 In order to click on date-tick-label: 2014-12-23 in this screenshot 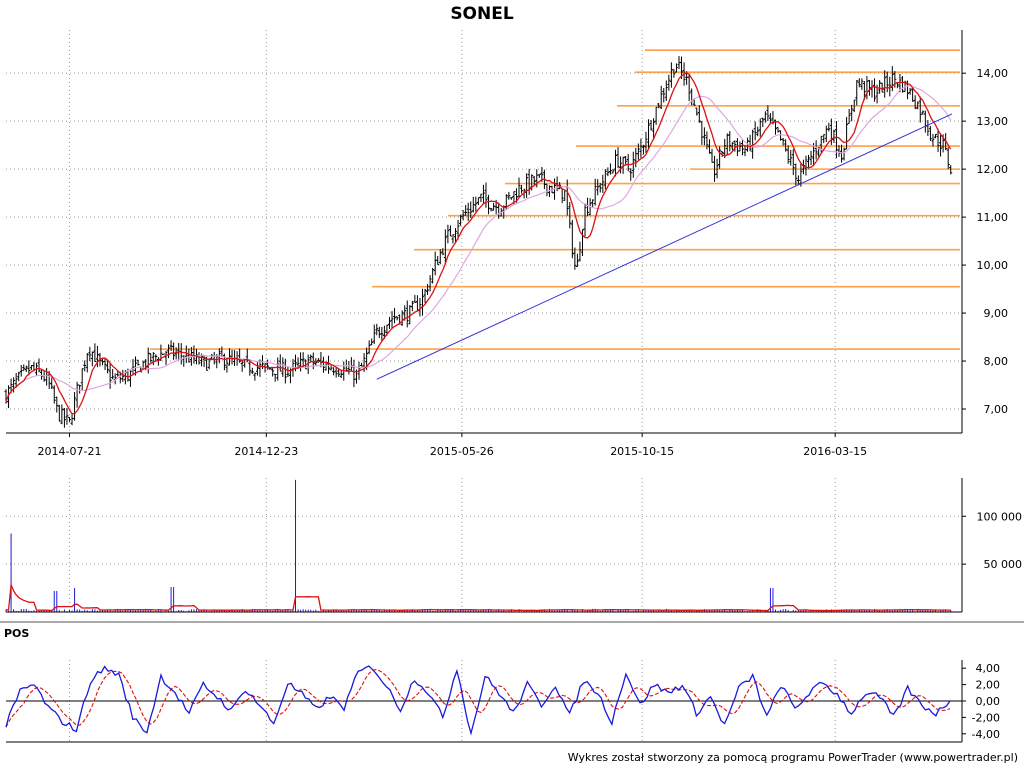, I will do `click(266, 451)`.